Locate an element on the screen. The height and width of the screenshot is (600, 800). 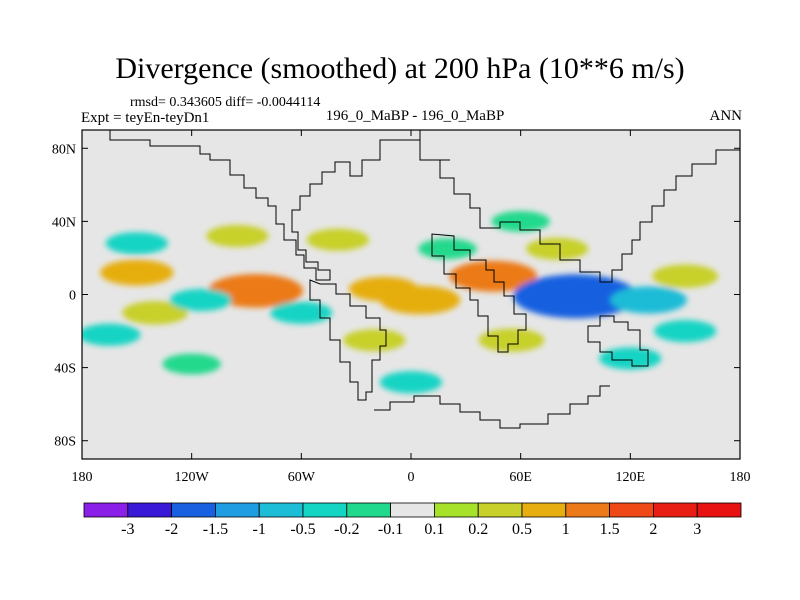
colorbar-label: 0.2 is located at coordinates (478, 529).